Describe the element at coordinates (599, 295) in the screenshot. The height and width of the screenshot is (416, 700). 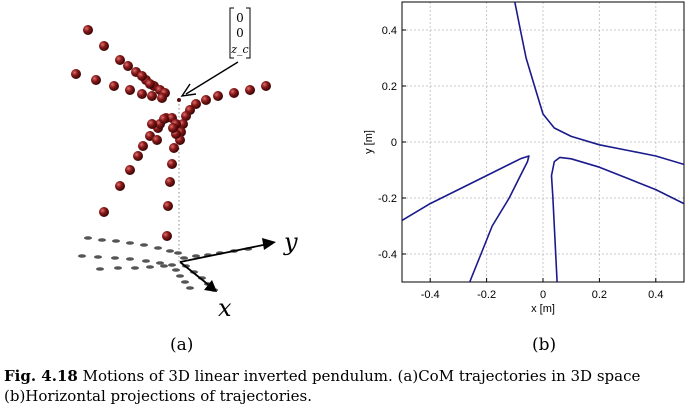
I see `x-tick-label: 0.2` at that location.